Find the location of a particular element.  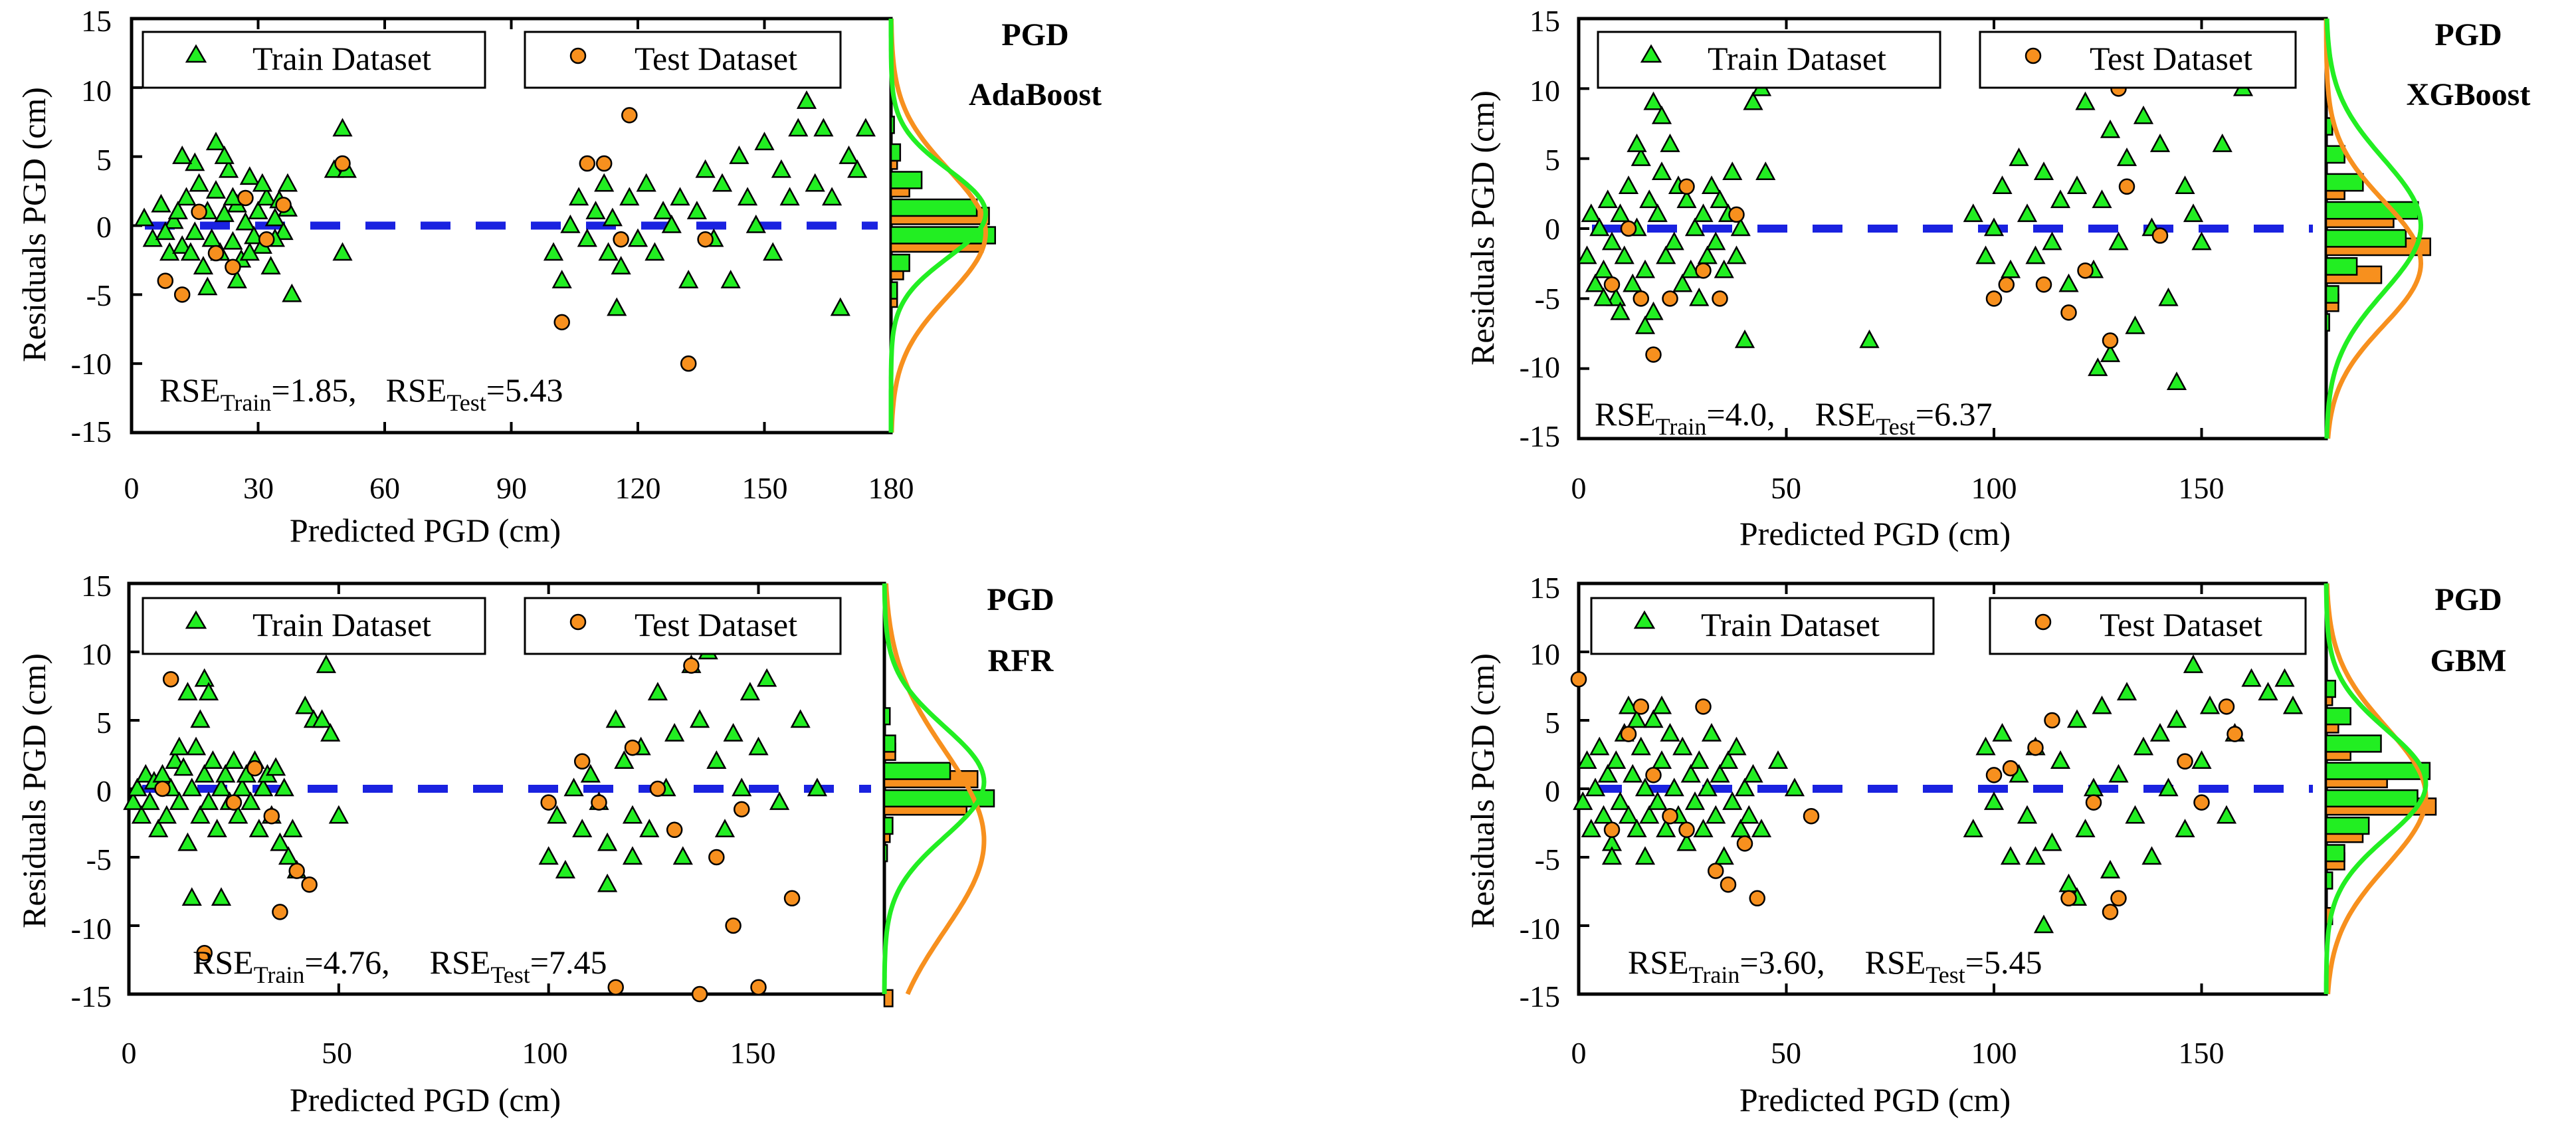

fit-curve-train is located at coordinates (935, 788).